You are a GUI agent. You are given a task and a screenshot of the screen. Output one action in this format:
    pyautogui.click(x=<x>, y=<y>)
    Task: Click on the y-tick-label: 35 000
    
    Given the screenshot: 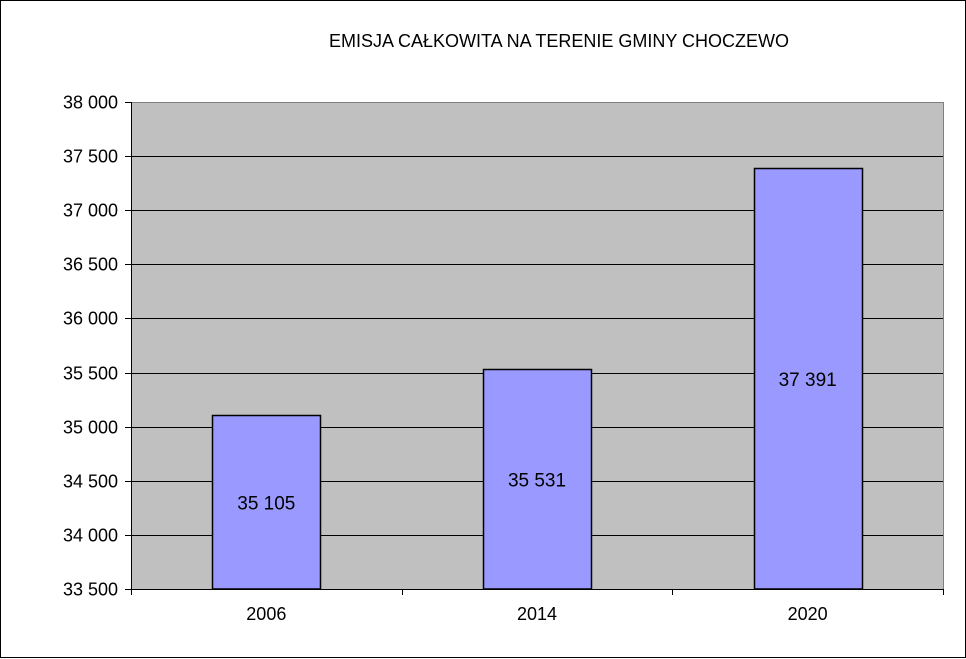 What is the action you would take?
    pyautogui.click(x=90, y=428)
    